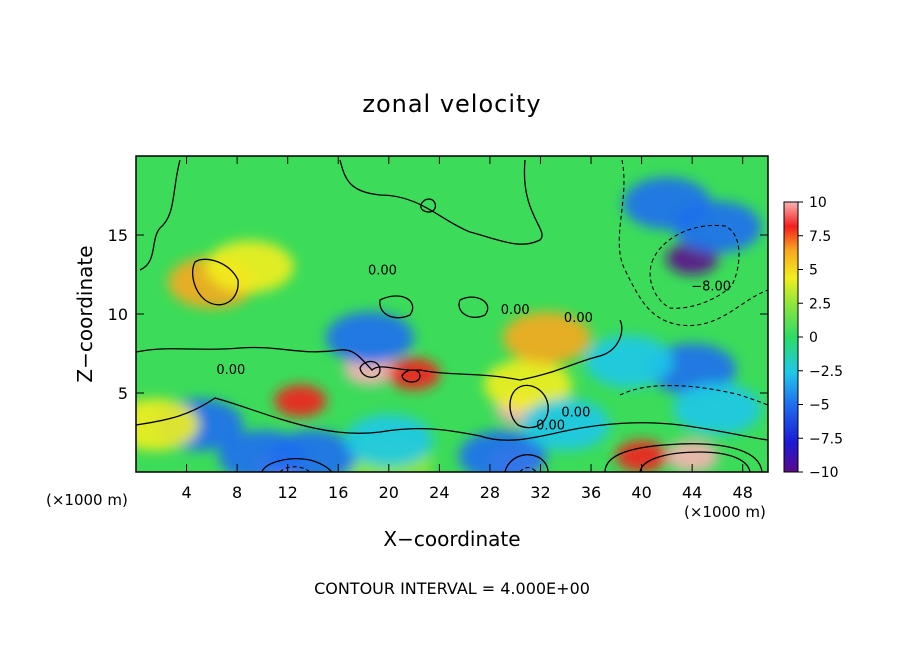 The height and width of the screenshot is (654, 904). I want to click on contour-pos-bottom-right, so click(683, 457).